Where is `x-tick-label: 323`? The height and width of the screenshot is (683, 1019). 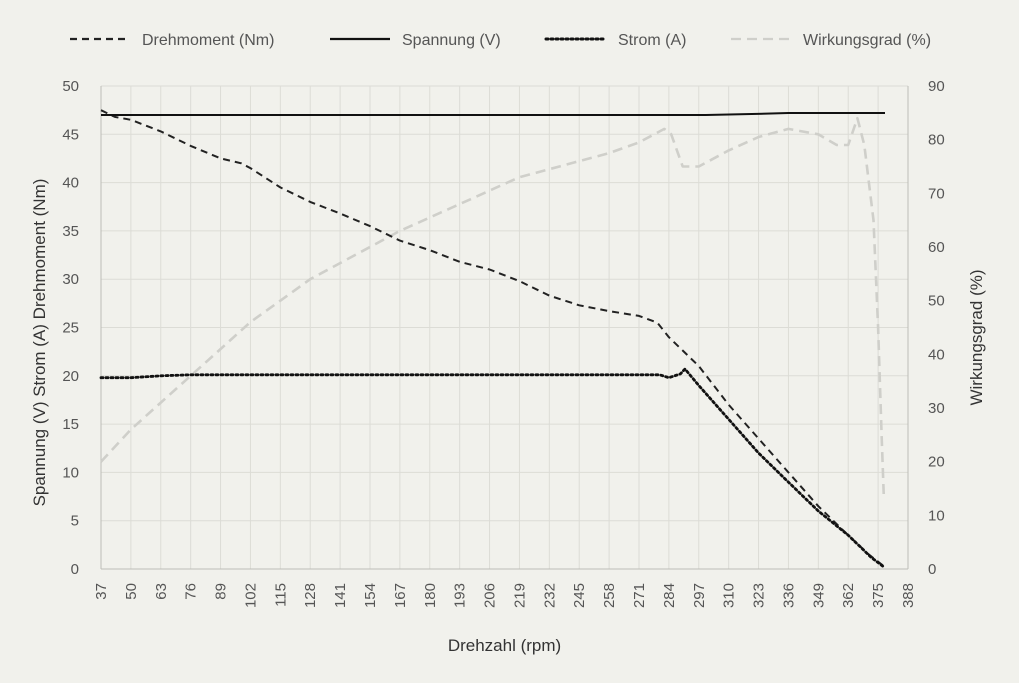 x-tick-label: 323 is located at coordinates (759, 595).